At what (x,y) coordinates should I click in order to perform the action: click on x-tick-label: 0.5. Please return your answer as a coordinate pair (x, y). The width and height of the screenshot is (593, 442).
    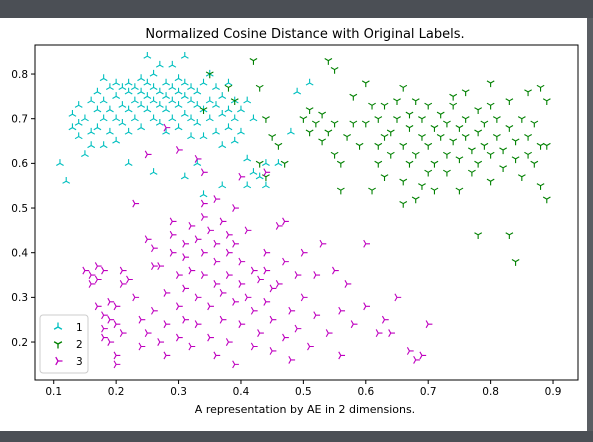
    Looking at the image, I should click on (303, 392).